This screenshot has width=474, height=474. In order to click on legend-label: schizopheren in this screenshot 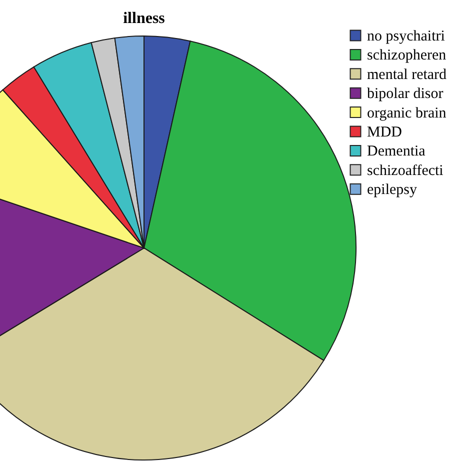, I will do `click(407, 56)`.